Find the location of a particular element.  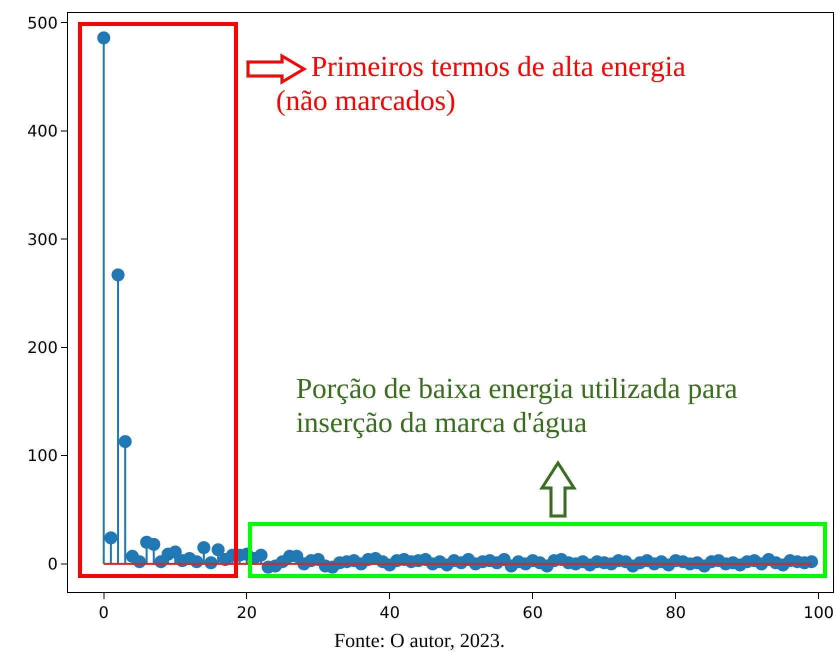

y-tick-label: 500 is located at coordinates (42, 22).